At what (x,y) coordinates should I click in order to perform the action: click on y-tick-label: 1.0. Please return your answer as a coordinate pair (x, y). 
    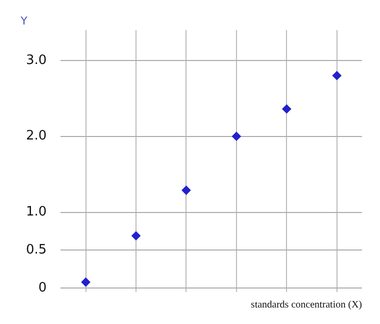
    Looking at the image, I should click on (36, 212).